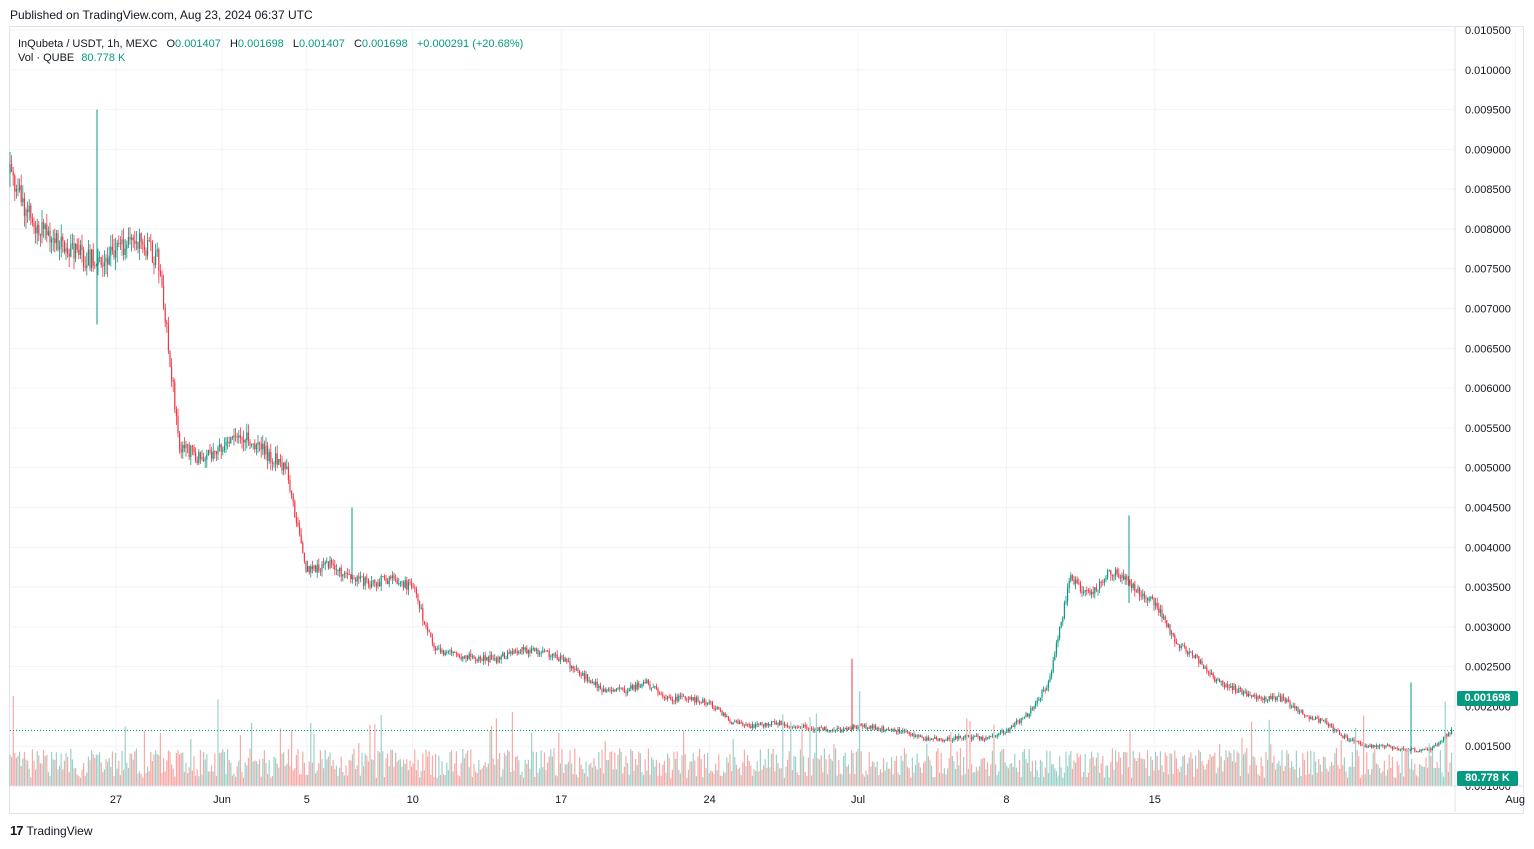 The height and width of the screenshot is (849, 1534). I want to click on low-value: 0.001407, so click(322, 44).